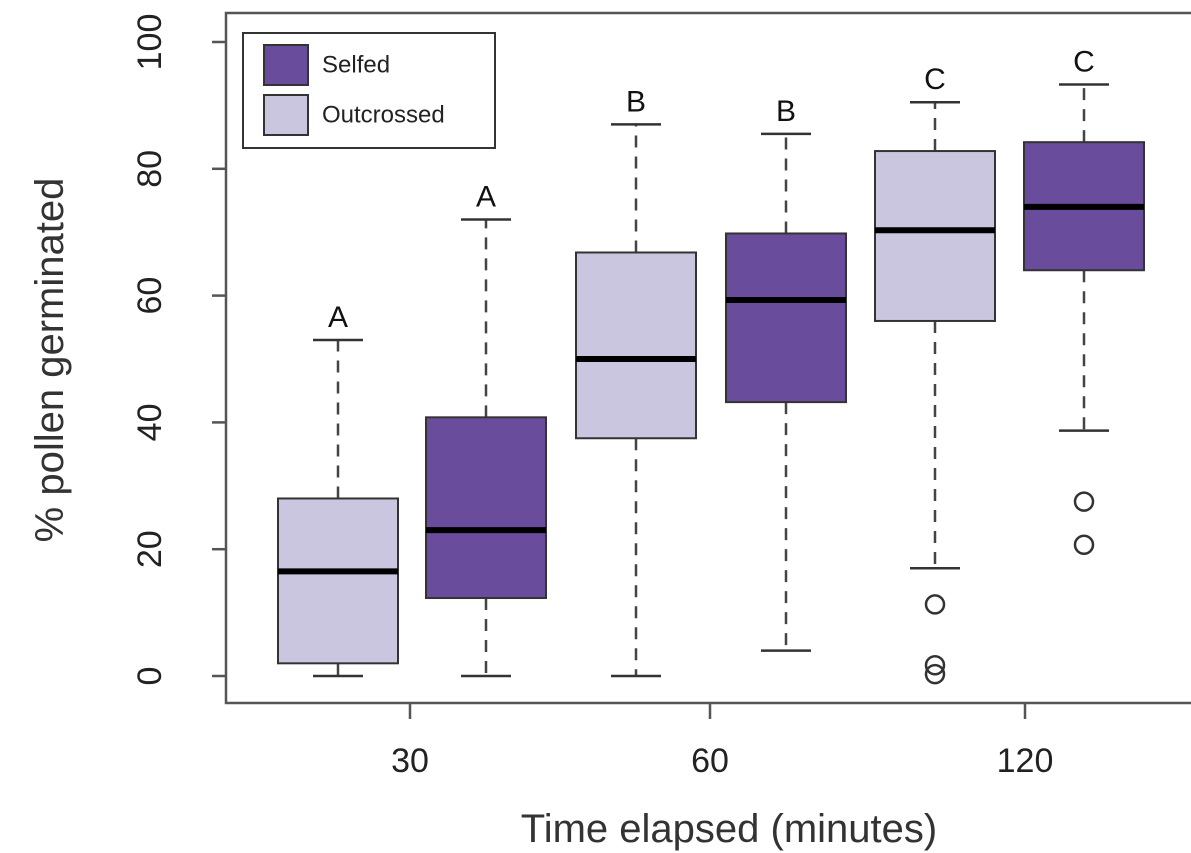 Image resolution: width=1191 pixels, height=853 pixels. I want to click on y-tick-label: 80, so click(150, 169).